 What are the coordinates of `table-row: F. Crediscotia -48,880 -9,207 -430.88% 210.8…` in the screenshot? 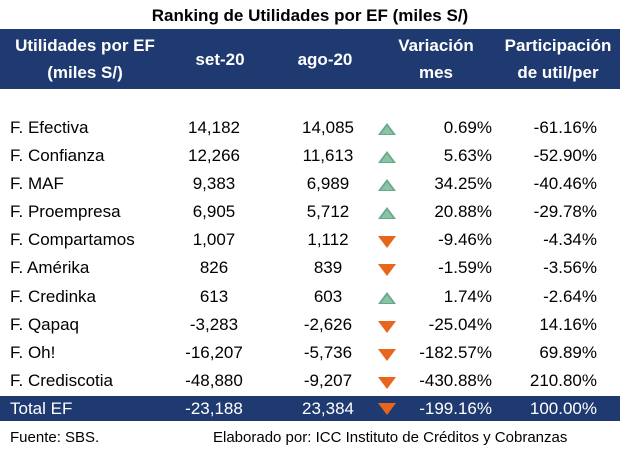 It's located at (310, 381).